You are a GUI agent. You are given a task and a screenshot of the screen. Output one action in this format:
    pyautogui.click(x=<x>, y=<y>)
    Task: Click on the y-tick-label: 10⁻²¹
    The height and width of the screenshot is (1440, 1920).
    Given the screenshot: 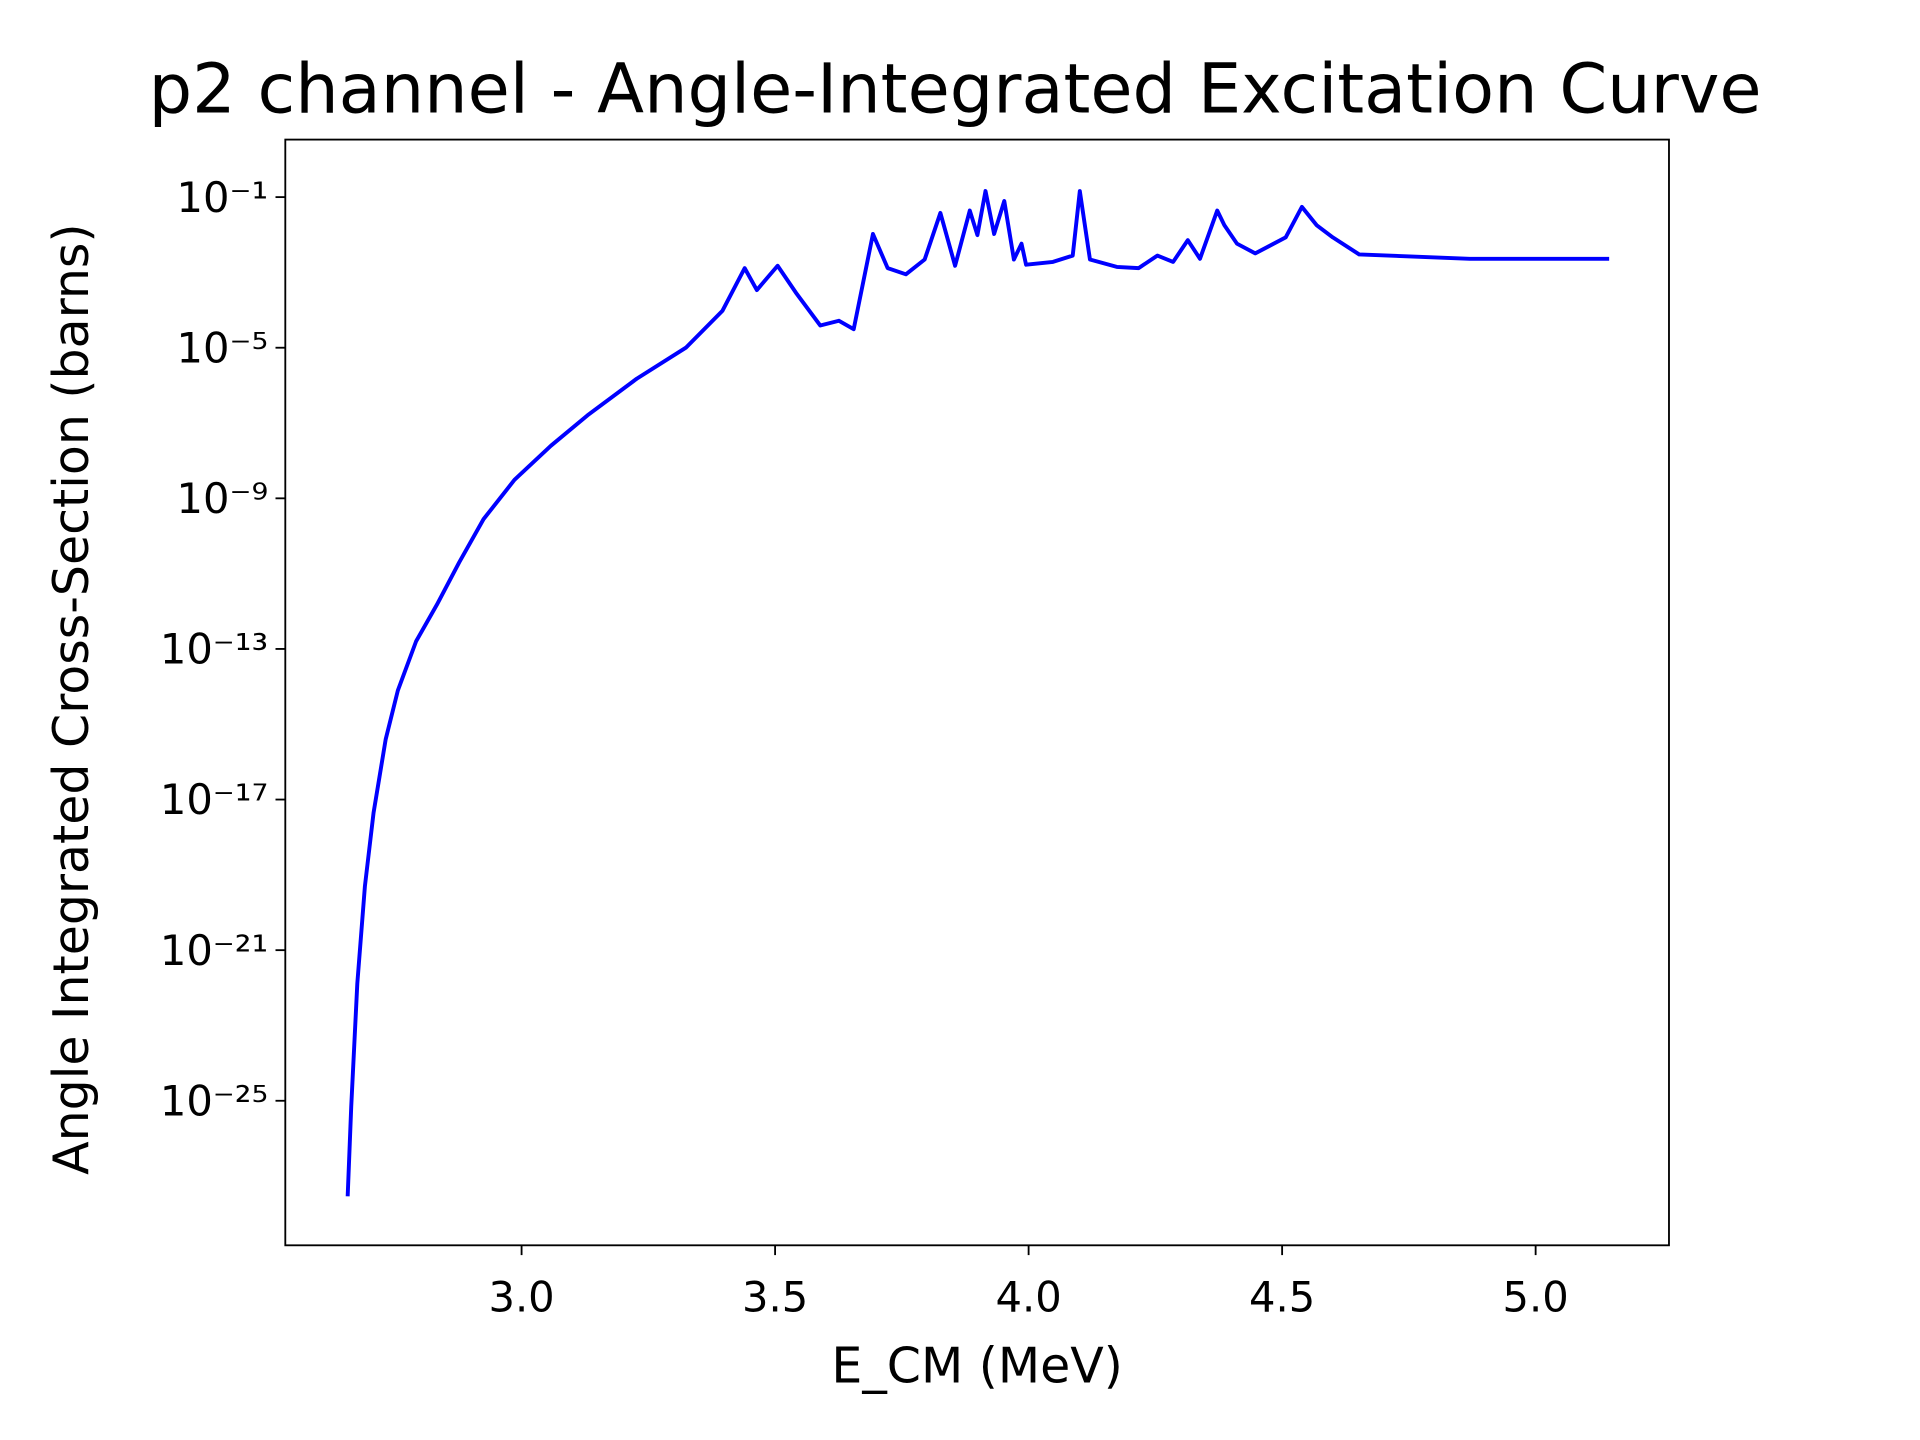 What is the action you would take?
    pyautogui.click(x=214, y=950)
    